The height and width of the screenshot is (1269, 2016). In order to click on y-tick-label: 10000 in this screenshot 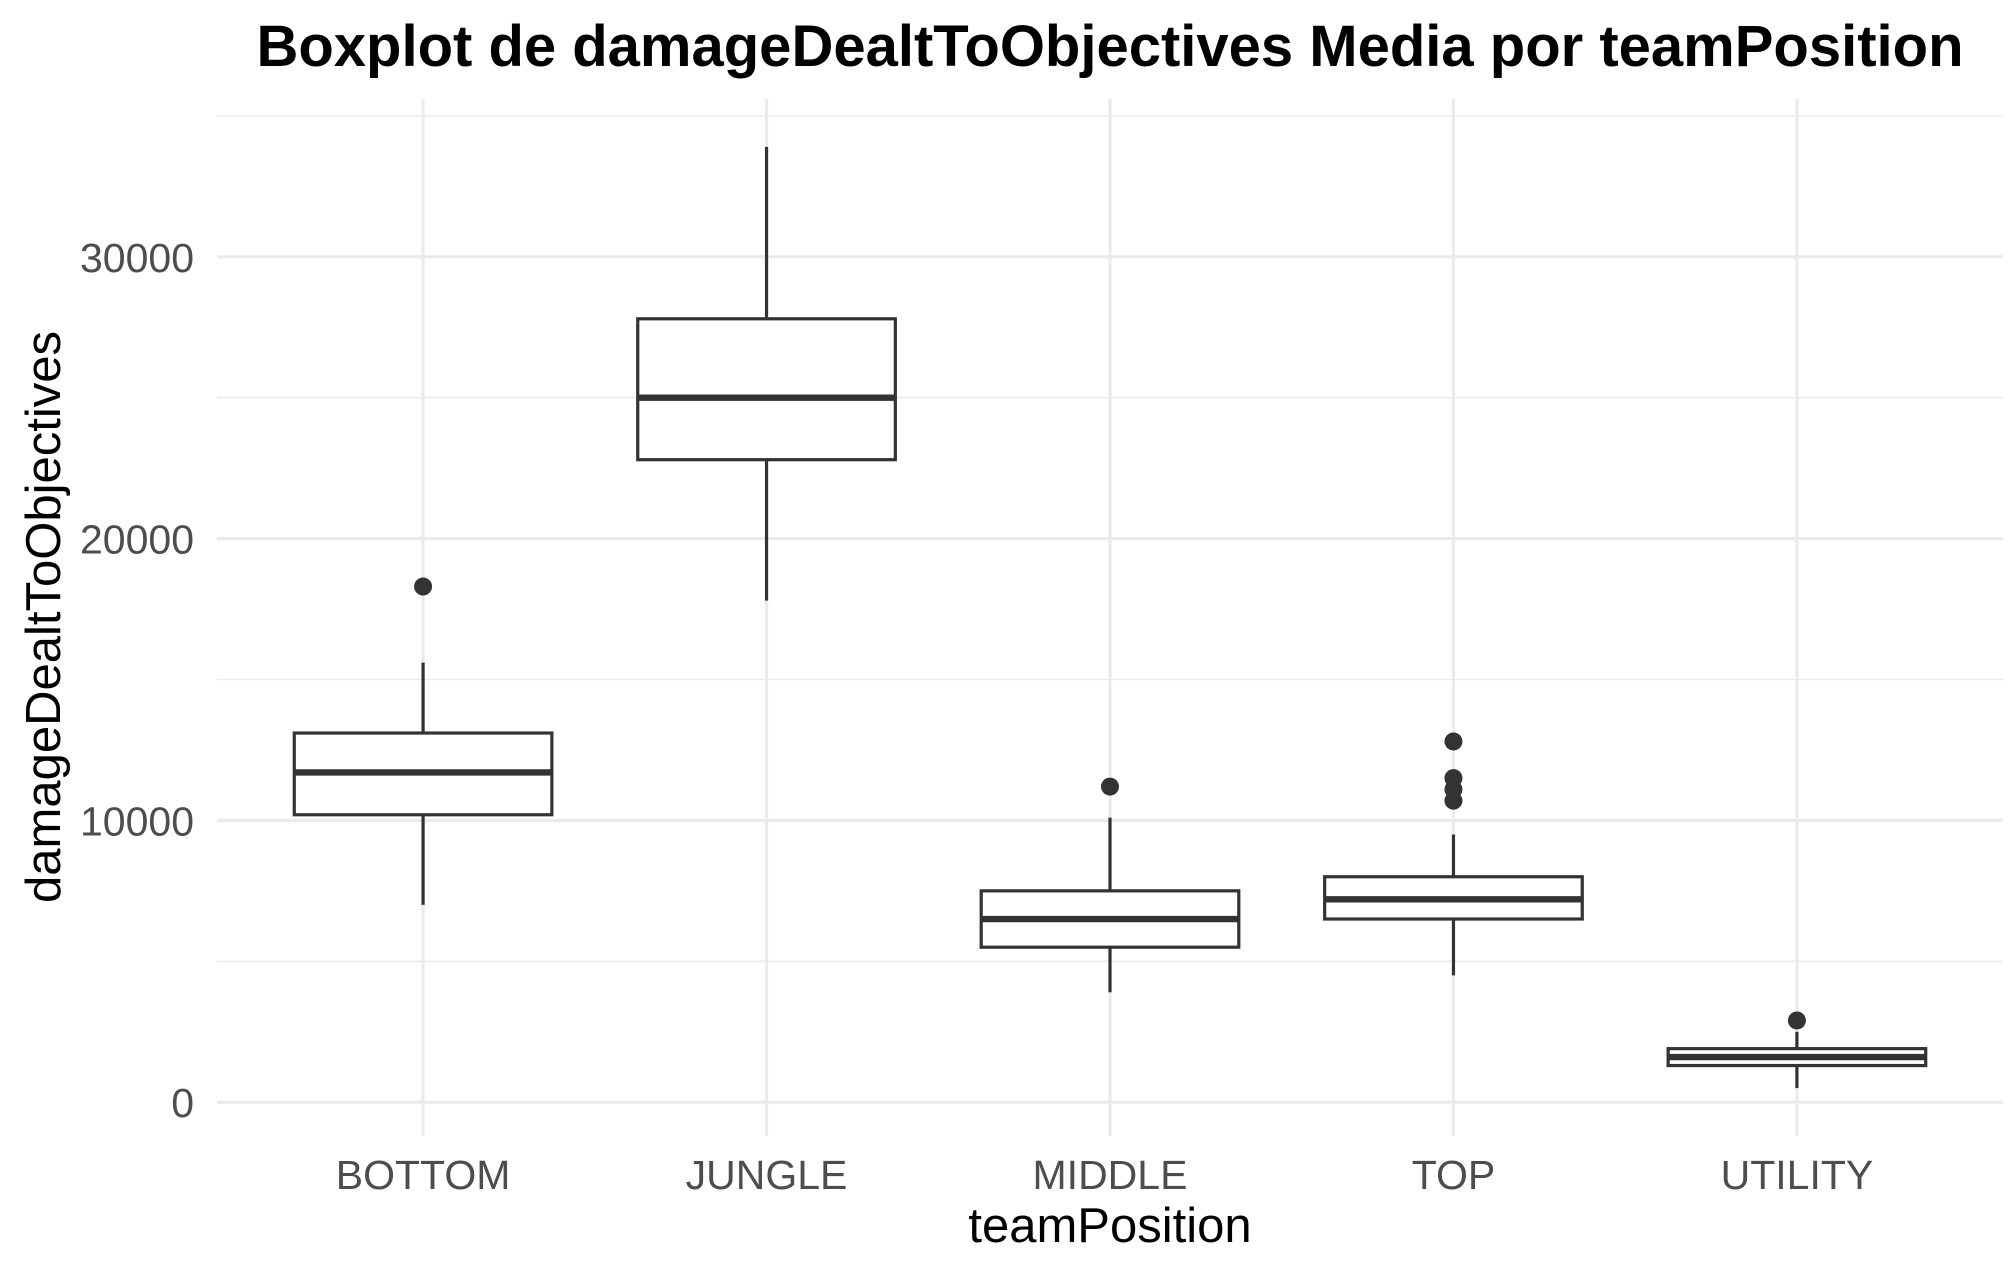, I will do `click(137, 821)`.